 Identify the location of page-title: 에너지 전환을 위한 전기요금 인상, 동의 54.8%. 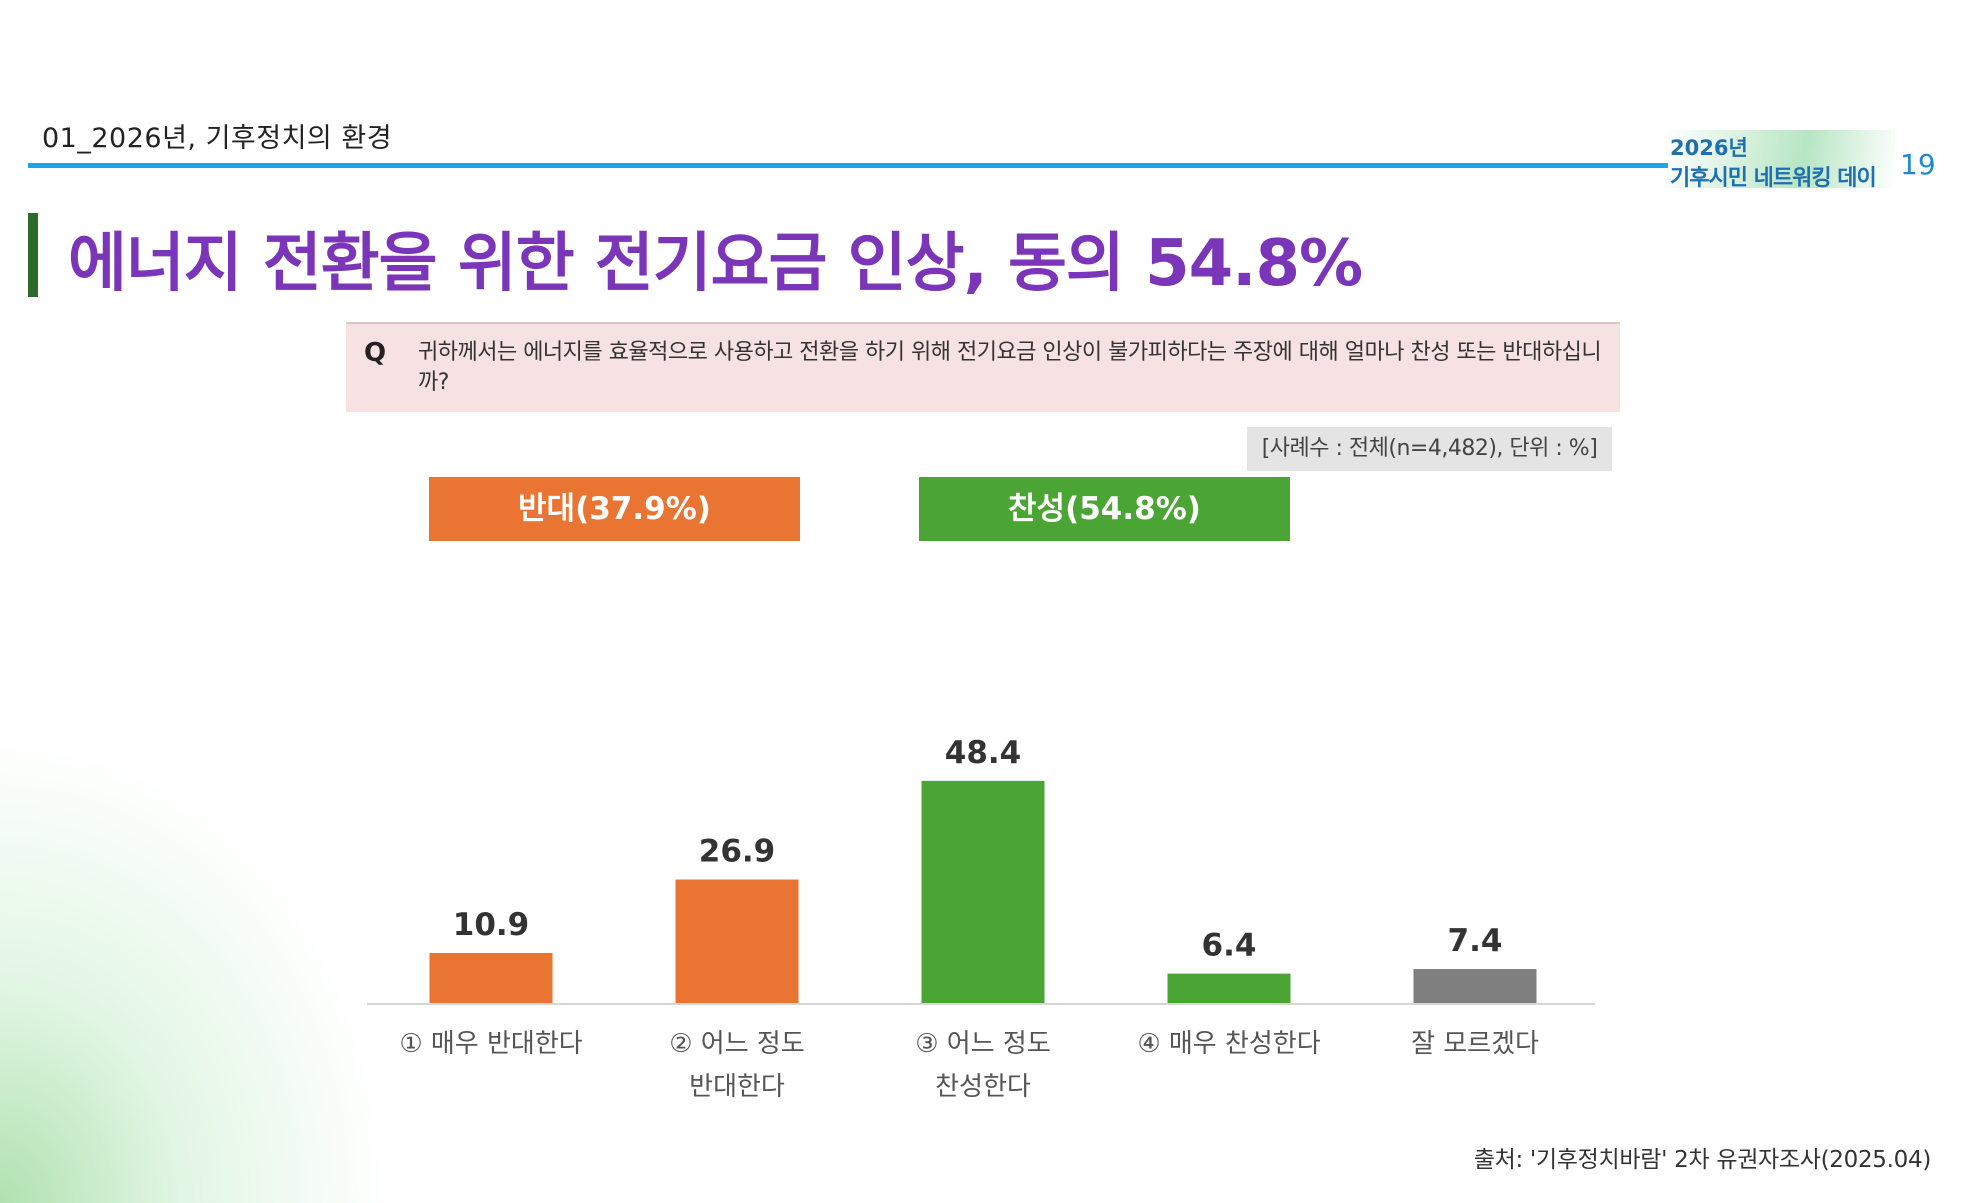
(715, 264).